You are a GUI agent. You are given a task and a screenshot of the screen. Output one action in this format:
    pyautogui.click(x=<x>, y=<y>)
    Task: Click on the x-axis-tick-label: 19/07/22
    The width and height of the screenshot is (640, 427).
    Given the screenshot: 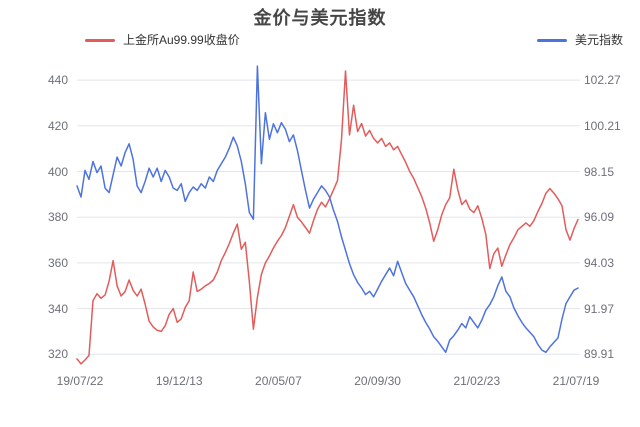 What is the action you would take?
    pyautogui.click(x=80, y=381)
    